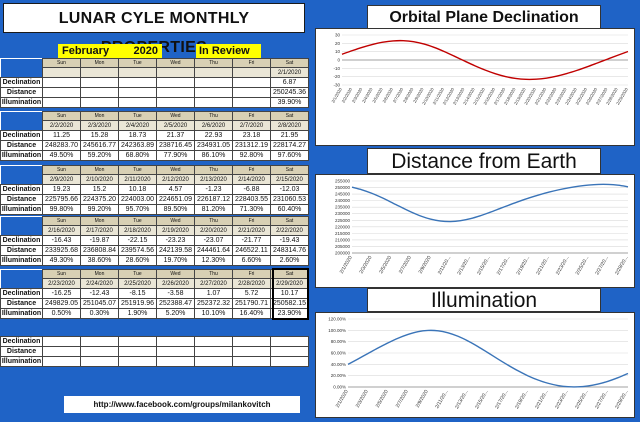 Image resolution: width=640 pixels, height=422 pixels. What do you see at coordinates (289, 303) in the screenshot?
I see `distance-cell: 250582.15` at bounding box center [289, 303].